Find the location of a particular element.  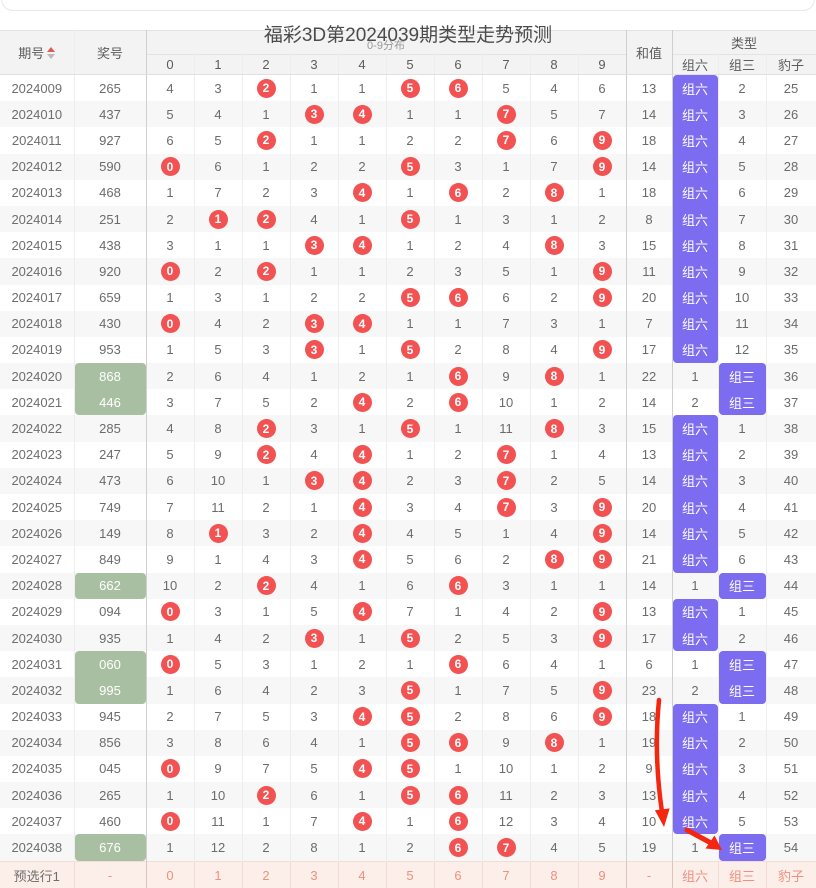

preselect-row: 预选行1-0 1 2 3 4 5 6 7 8 9- 组六 组三 豹子 is located at coordinates (408, 874).